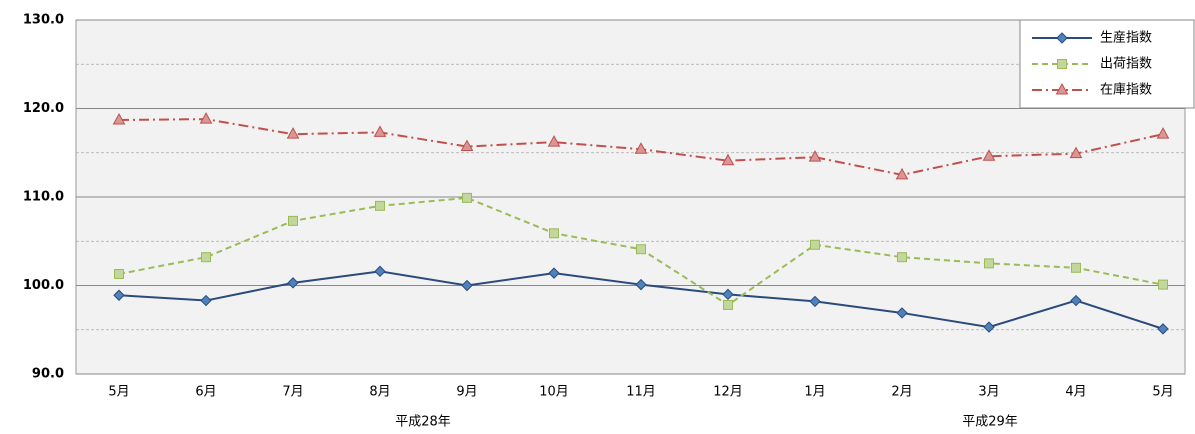 The width and height of the screenshot is (1195, 434). I want to click on y-tick-label: 100.0, so click(43, 285).